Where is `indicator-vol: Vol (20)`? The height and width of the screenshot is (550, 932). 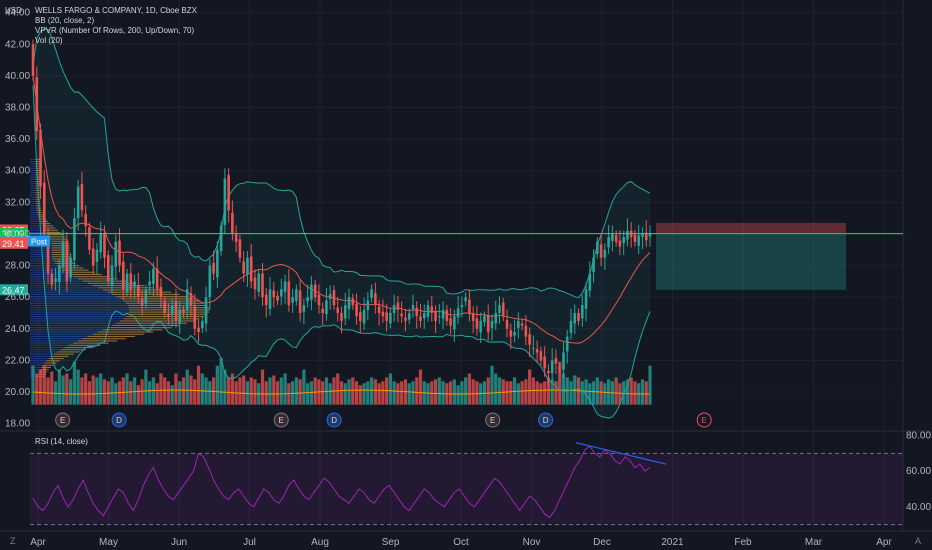
indicator-vol: Vol (20) is located at coordinates (49, 40).